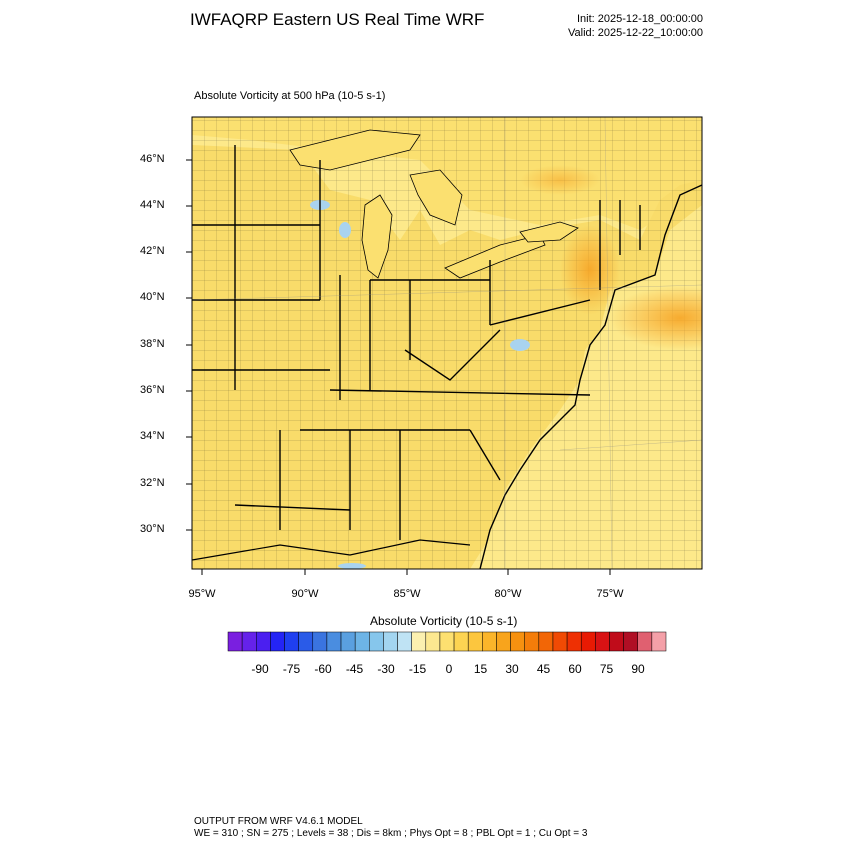  I want to click on colorbar-label: 60, so click(575, 669).